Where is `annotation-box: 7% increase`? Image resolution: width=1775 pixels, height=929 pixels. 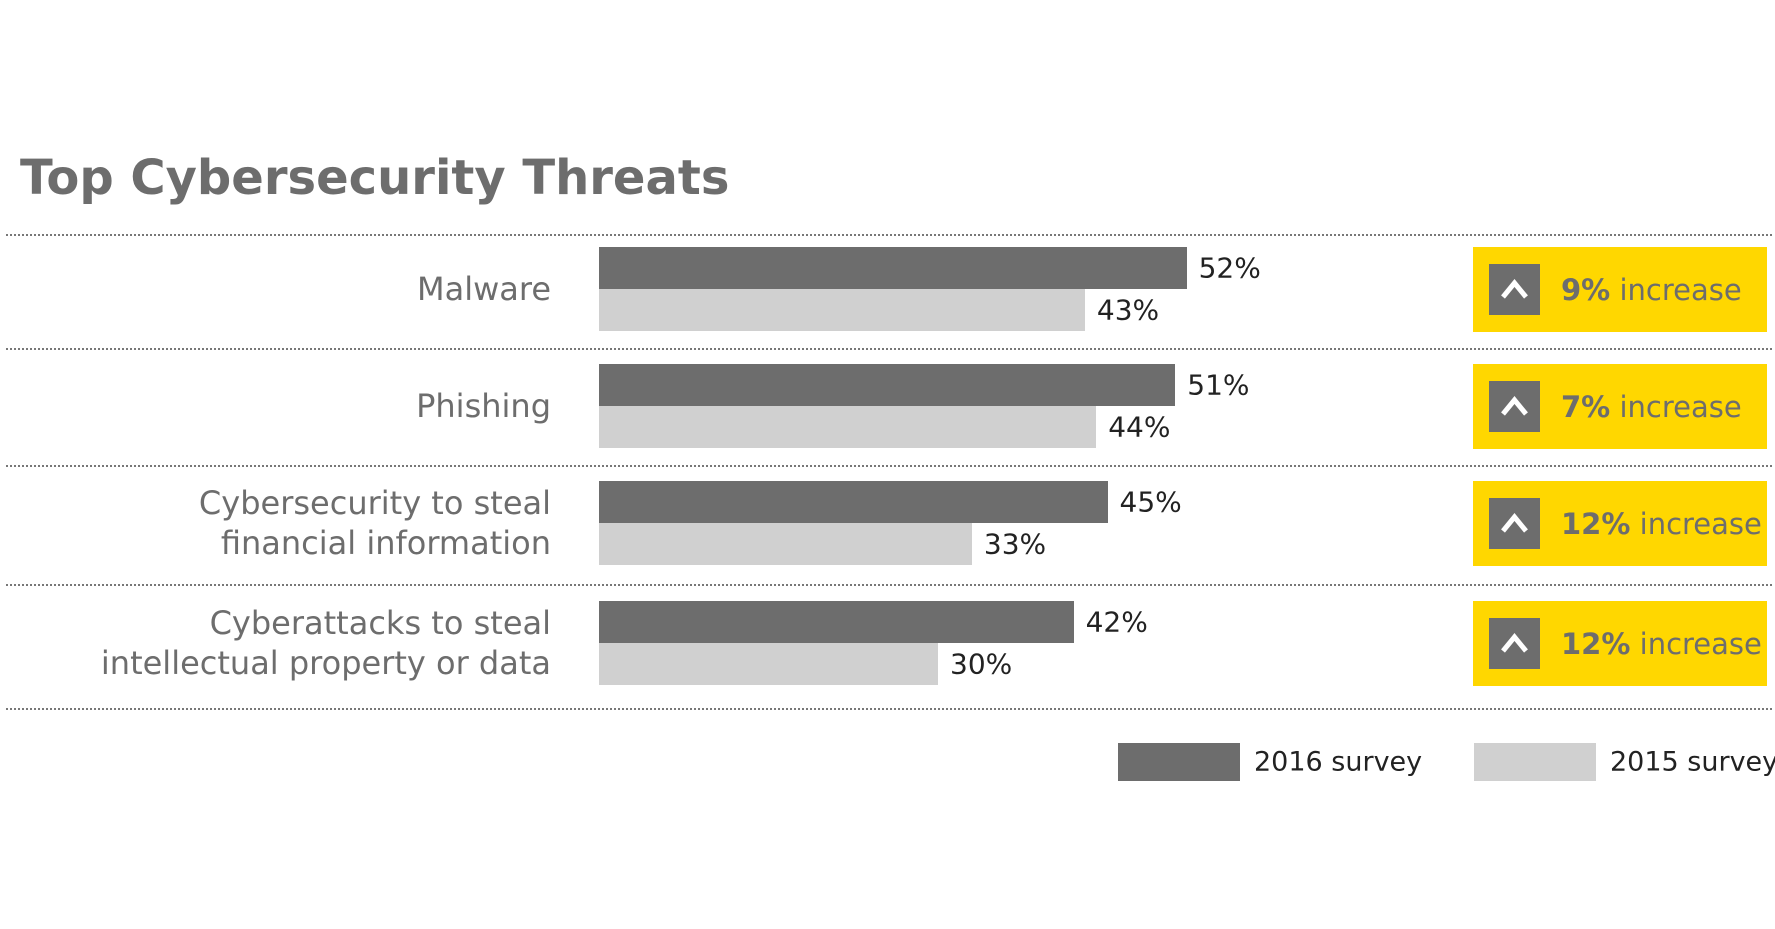
annotation-box: 7% increase is located at coordinates (1620, 406).